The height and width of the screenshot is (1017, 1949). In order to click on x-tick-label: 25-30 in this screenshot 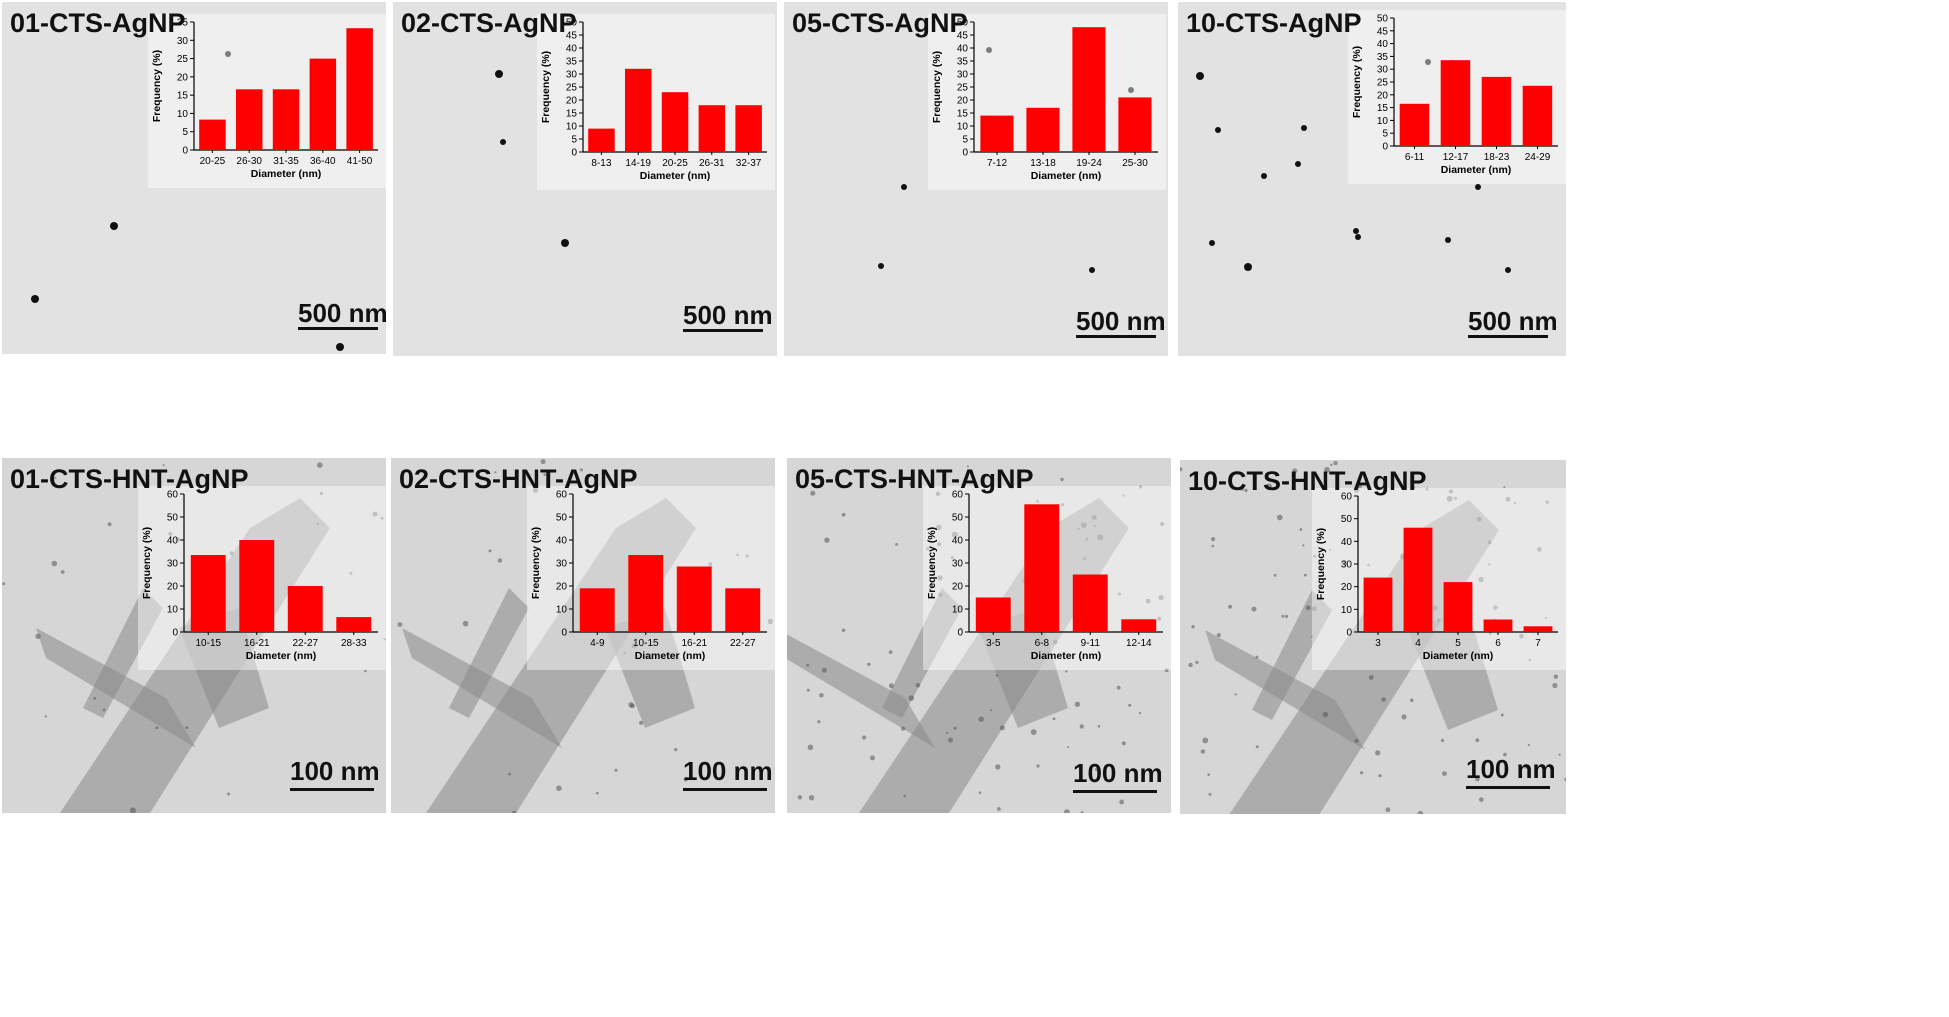, I will do `click(1135, 163)`.